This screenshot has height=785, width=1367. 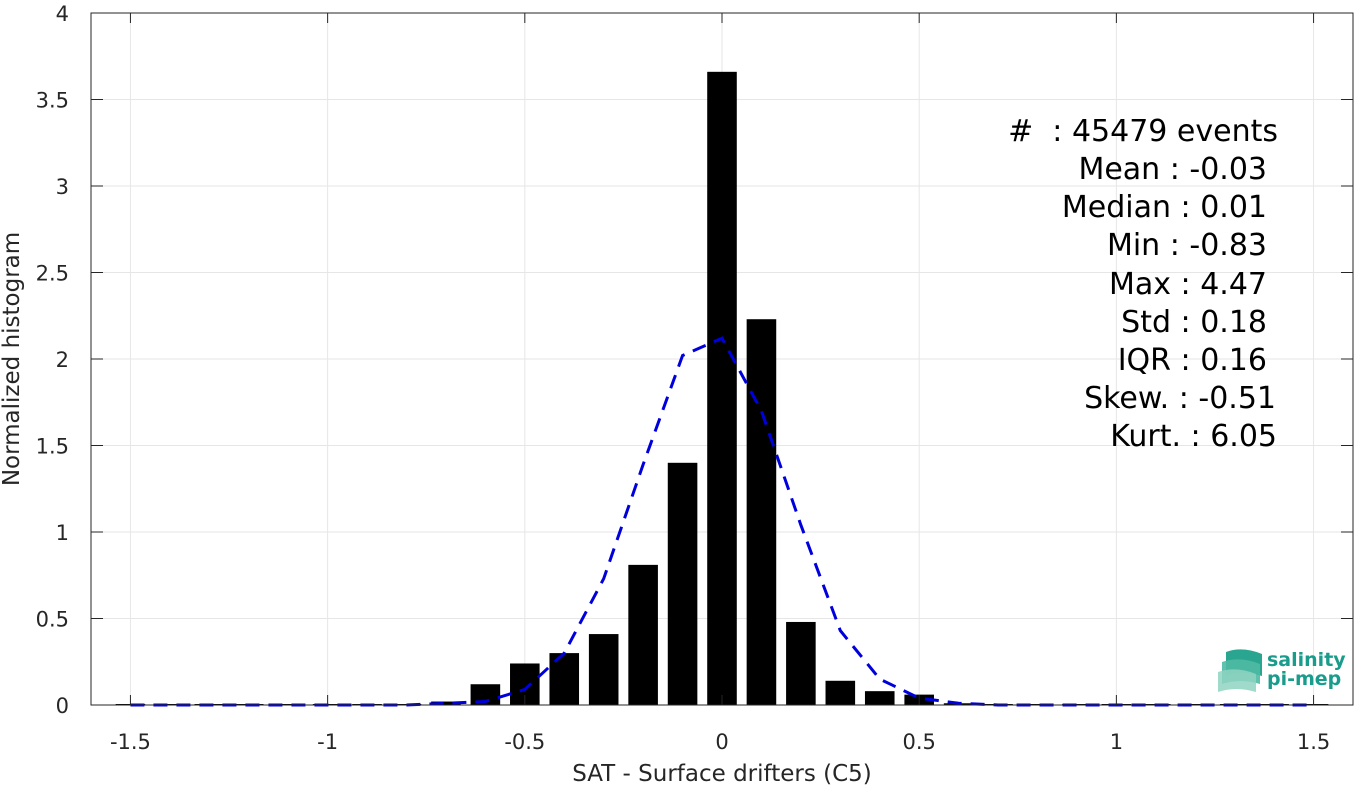 What do you see at coordinates (1180, 398) in the screenshot?
I see `stat-skew: Skew. : -0.51` at bounding box center [1180, 398].